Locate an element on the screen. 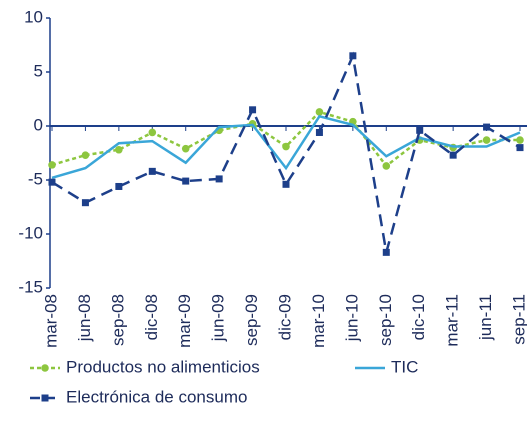 Image resolution: width=527 pixels, height=436 pixels. legend-label: TIC is located at coordinates (404, 366).